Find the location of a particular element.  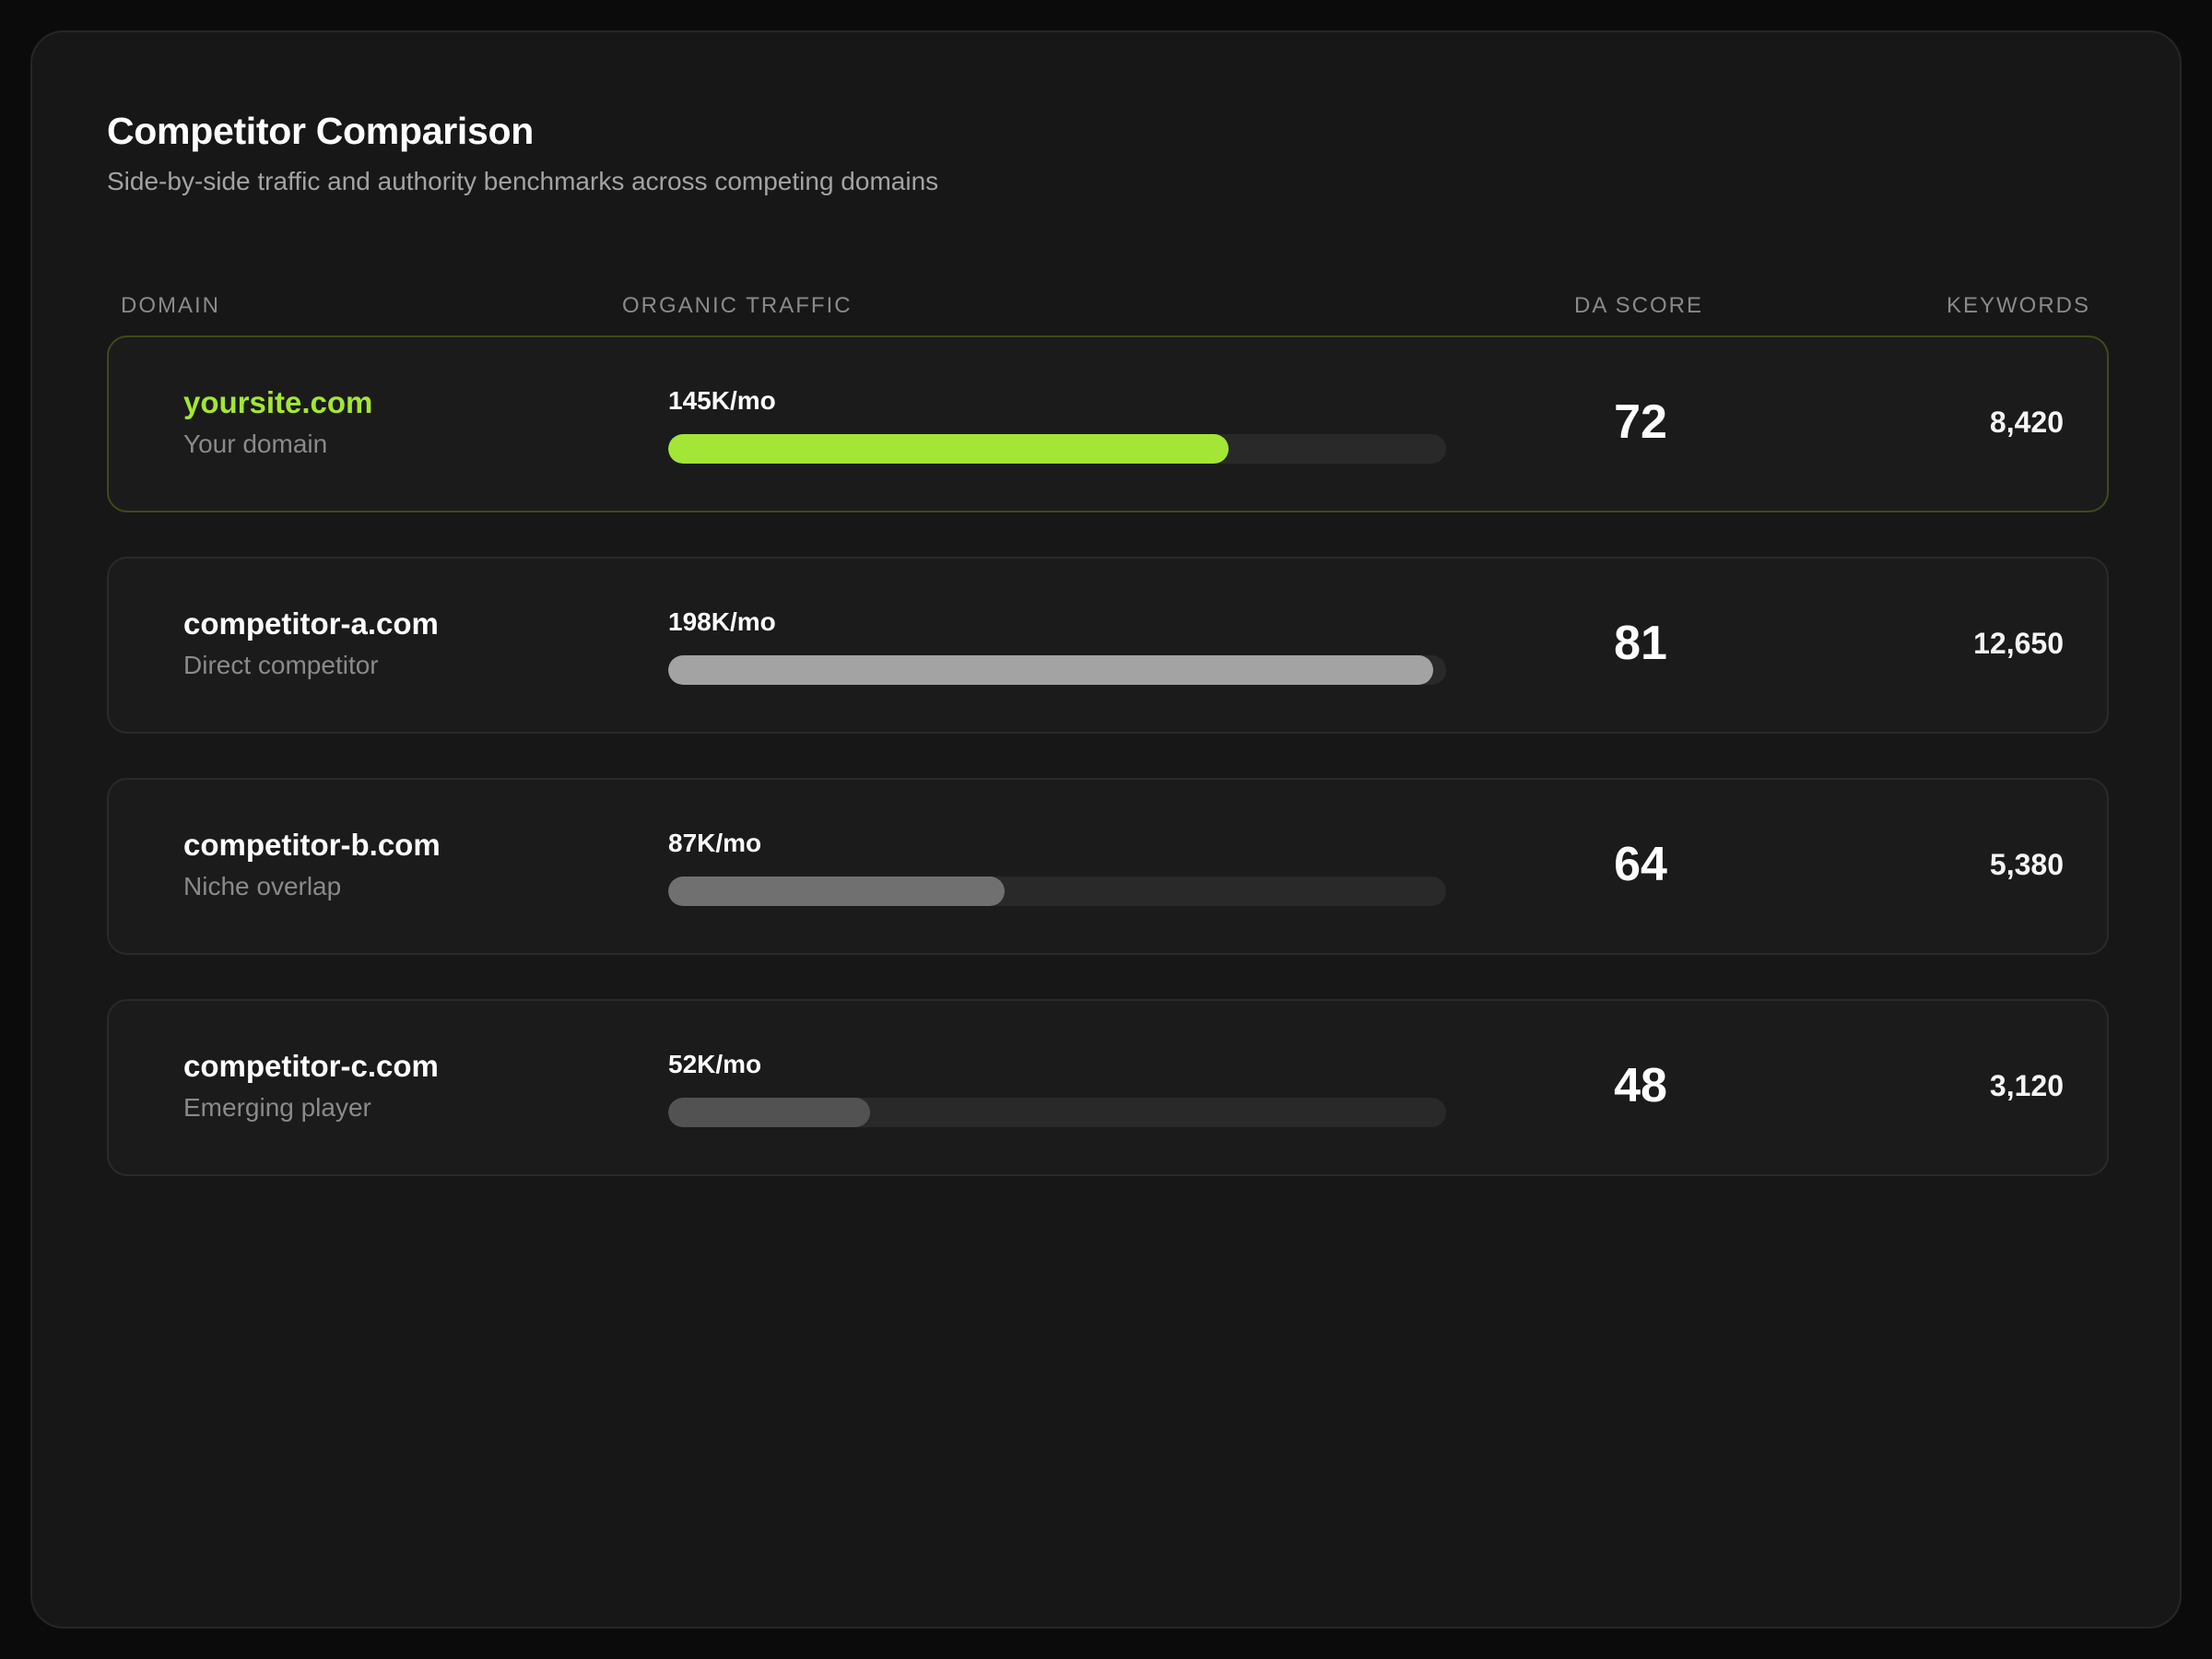

traffic-value: 198K/mo is located at coordinates (722, 621).